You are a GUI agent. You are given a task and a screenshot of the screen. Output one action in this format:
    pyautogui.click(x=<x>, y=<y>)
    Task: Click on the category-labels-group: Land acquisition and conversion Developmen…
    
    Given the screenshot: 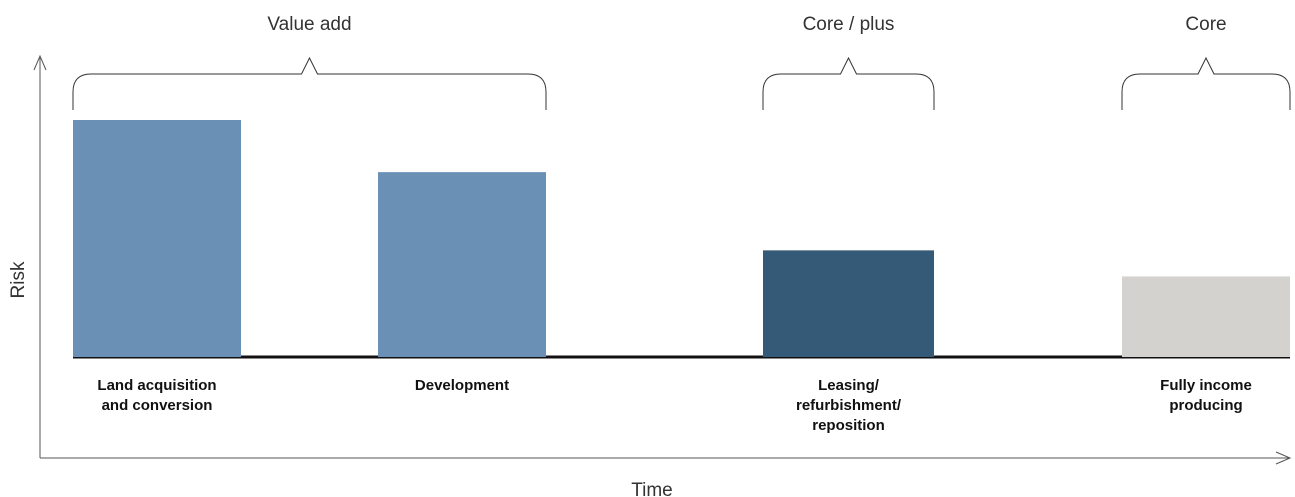 What is the action you would take?
    pyautogui.click(x=674, y=405)
    